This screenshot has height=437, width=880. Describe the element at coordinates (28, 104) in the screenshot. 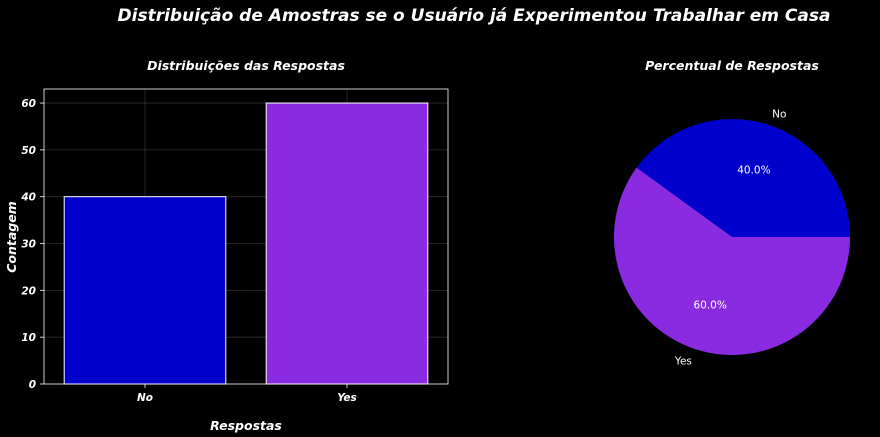

I see `bar-y-tick-label: 60` at that location.